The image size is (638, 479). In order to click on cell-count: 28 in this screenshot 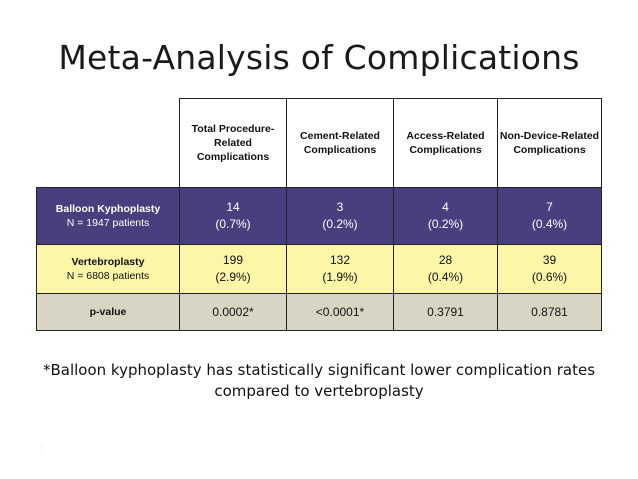, I will do `click(445, 260)`.